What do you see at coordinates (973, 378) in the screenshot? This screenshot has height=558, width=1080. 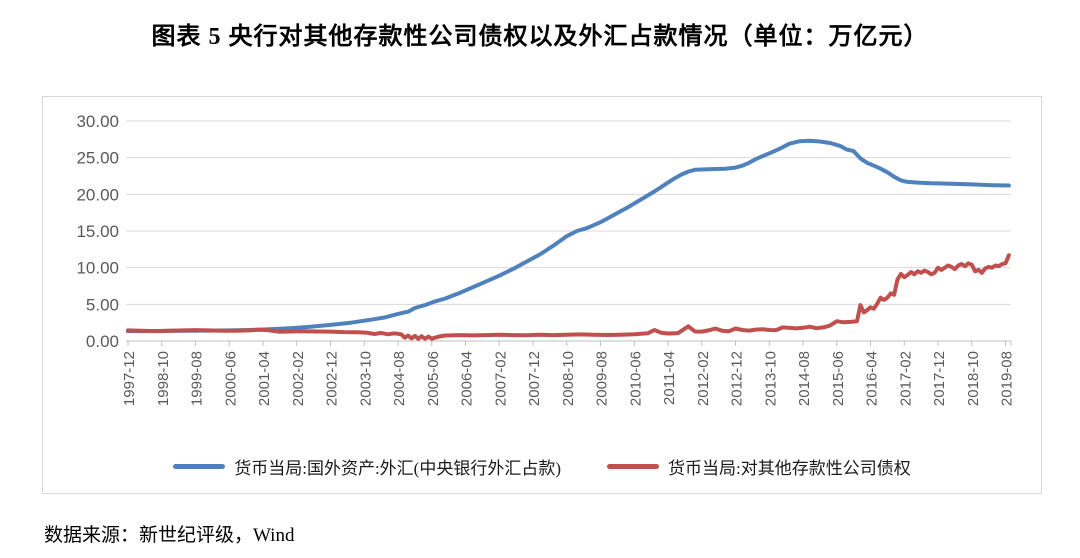 I see `svg-text: 2018-10` at bounding box center [973, 378].